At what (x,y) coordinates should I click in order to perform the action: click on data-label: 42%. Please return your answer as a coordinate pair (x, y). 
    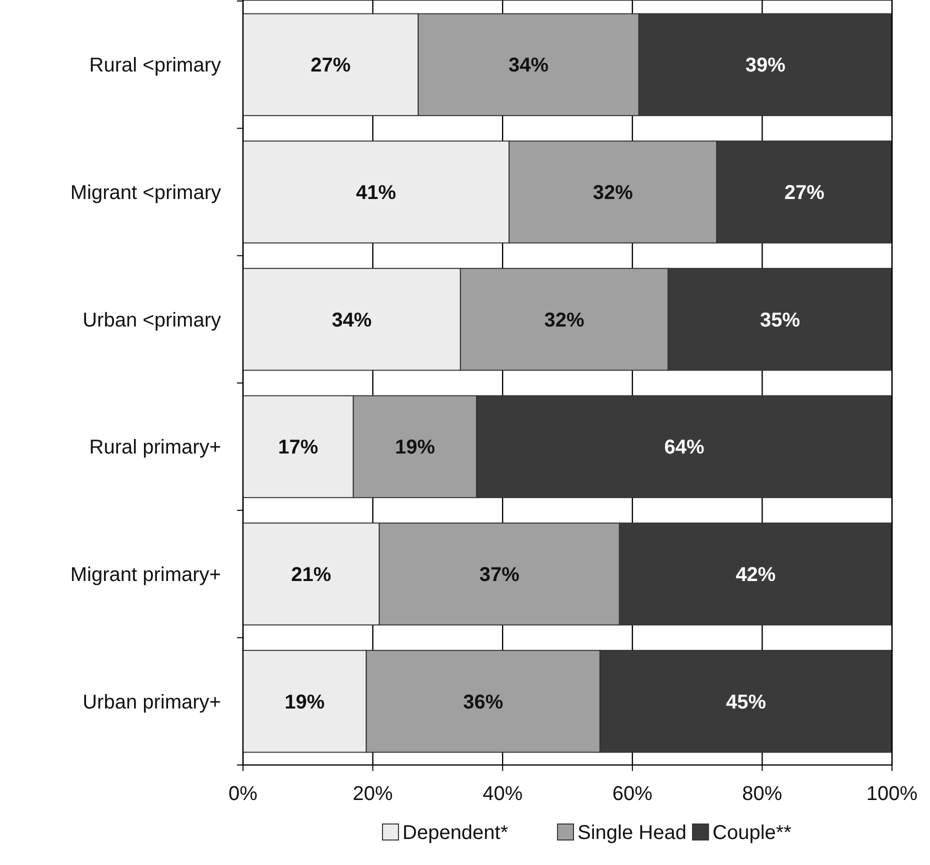
    Looking at the image, I should click on (756, 575).